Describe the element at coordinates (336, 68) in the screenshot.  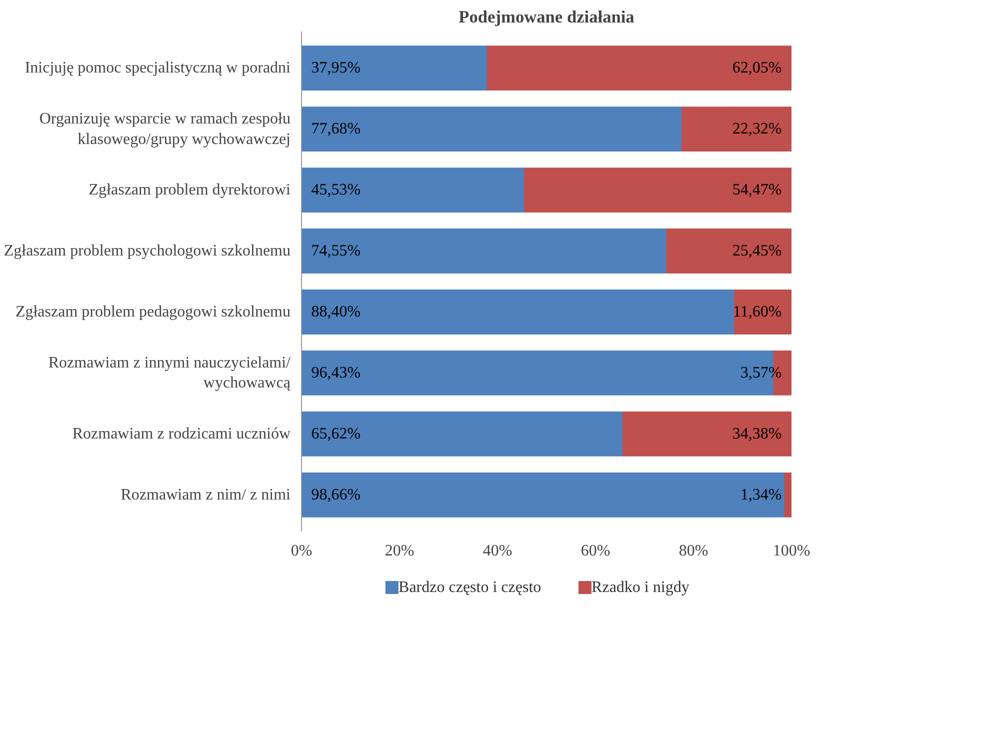
I see `data-label: 37,95%` at that location.